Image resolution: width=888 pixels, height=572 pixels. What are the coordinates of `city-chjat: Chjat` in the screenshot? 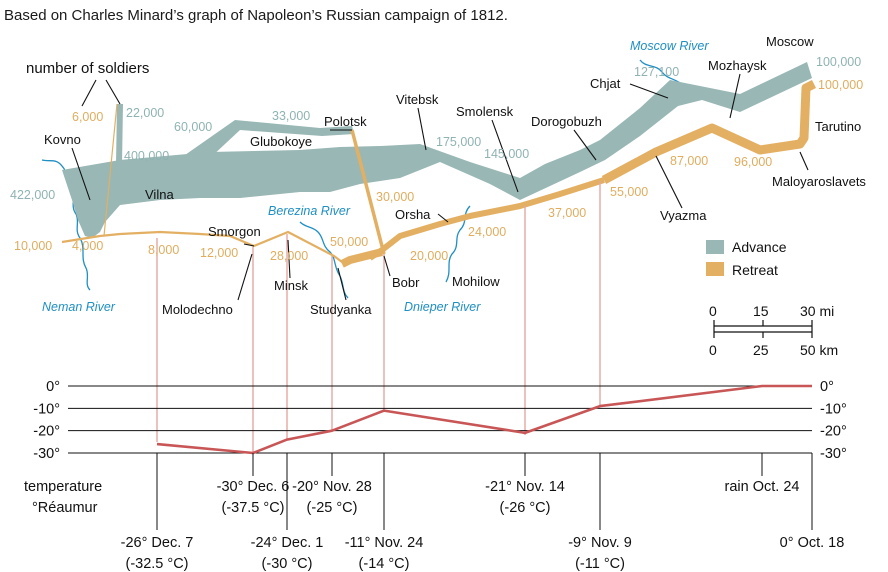 It's located at (605, 83).